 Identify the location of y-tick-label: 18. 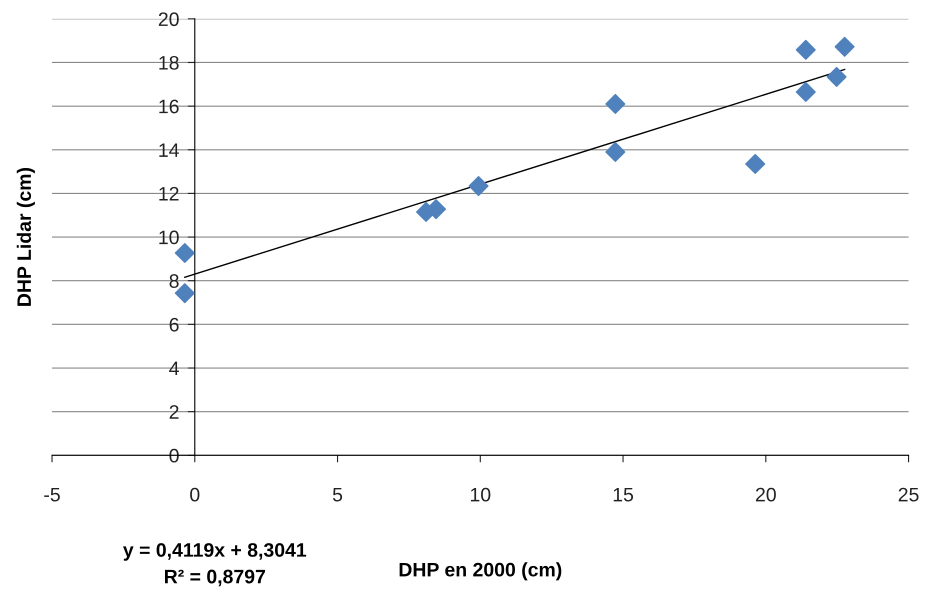
(169, 63).